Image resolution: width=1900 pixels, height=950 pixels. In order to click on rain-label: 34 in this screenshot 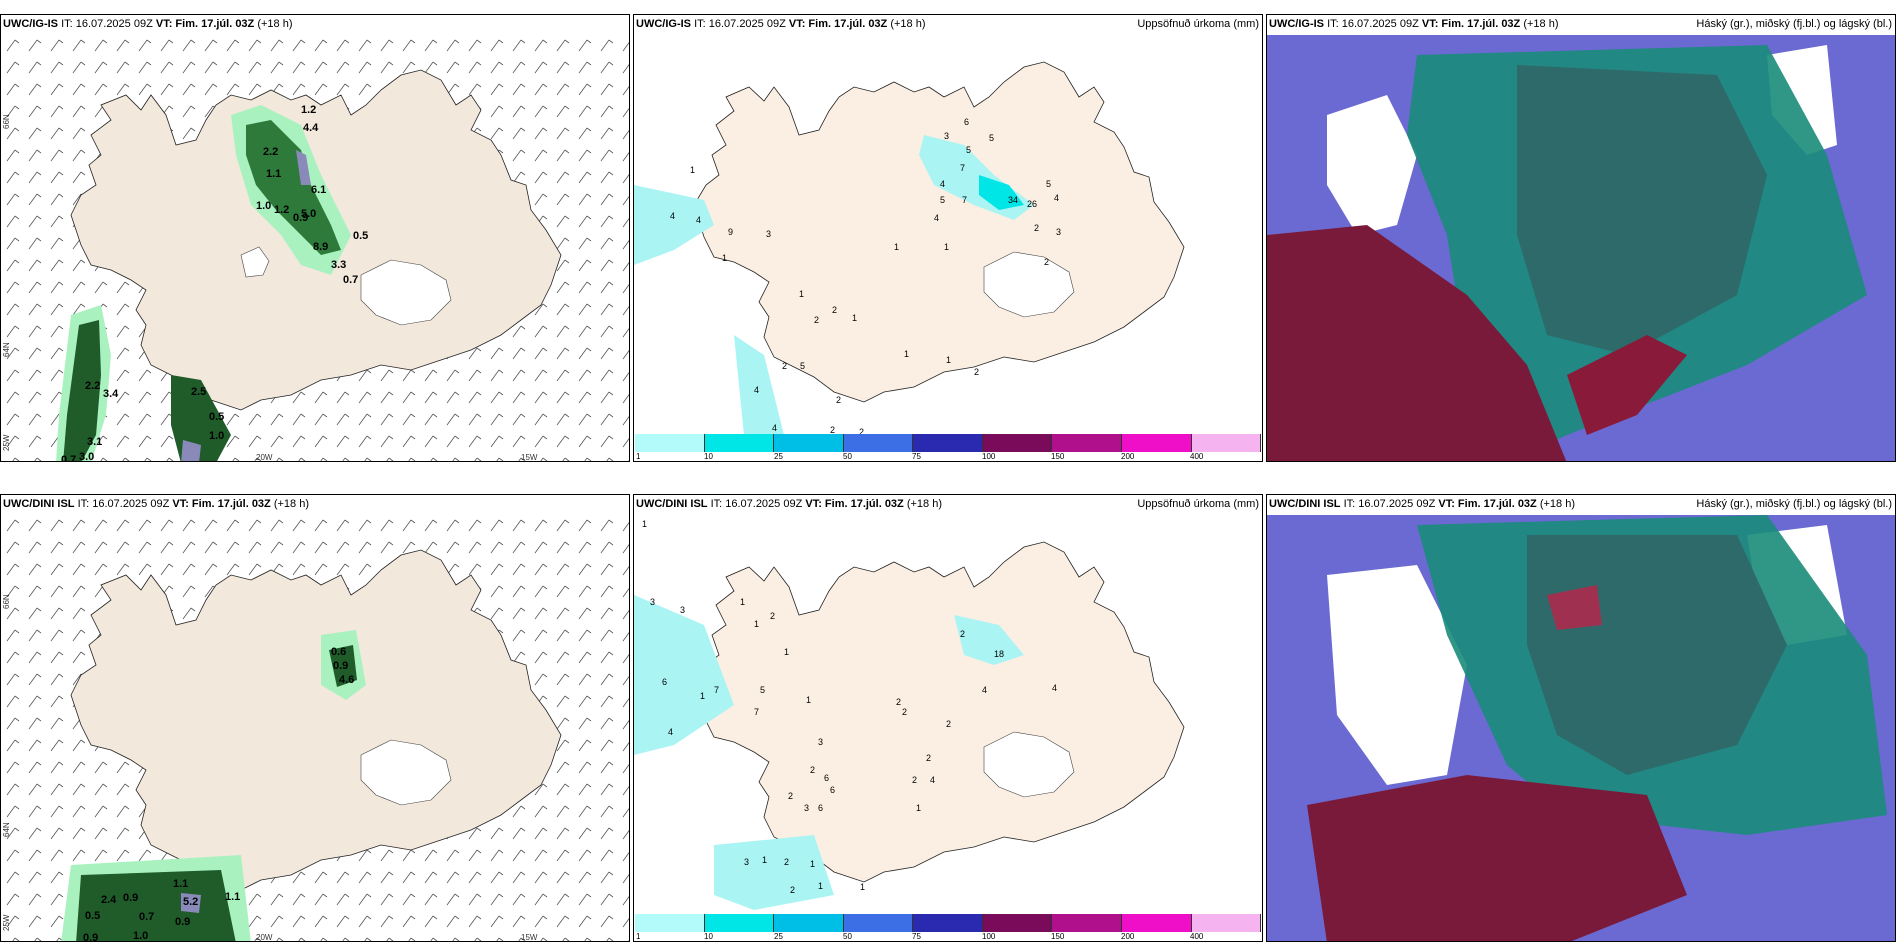, I will do `click(1013, 200)`.